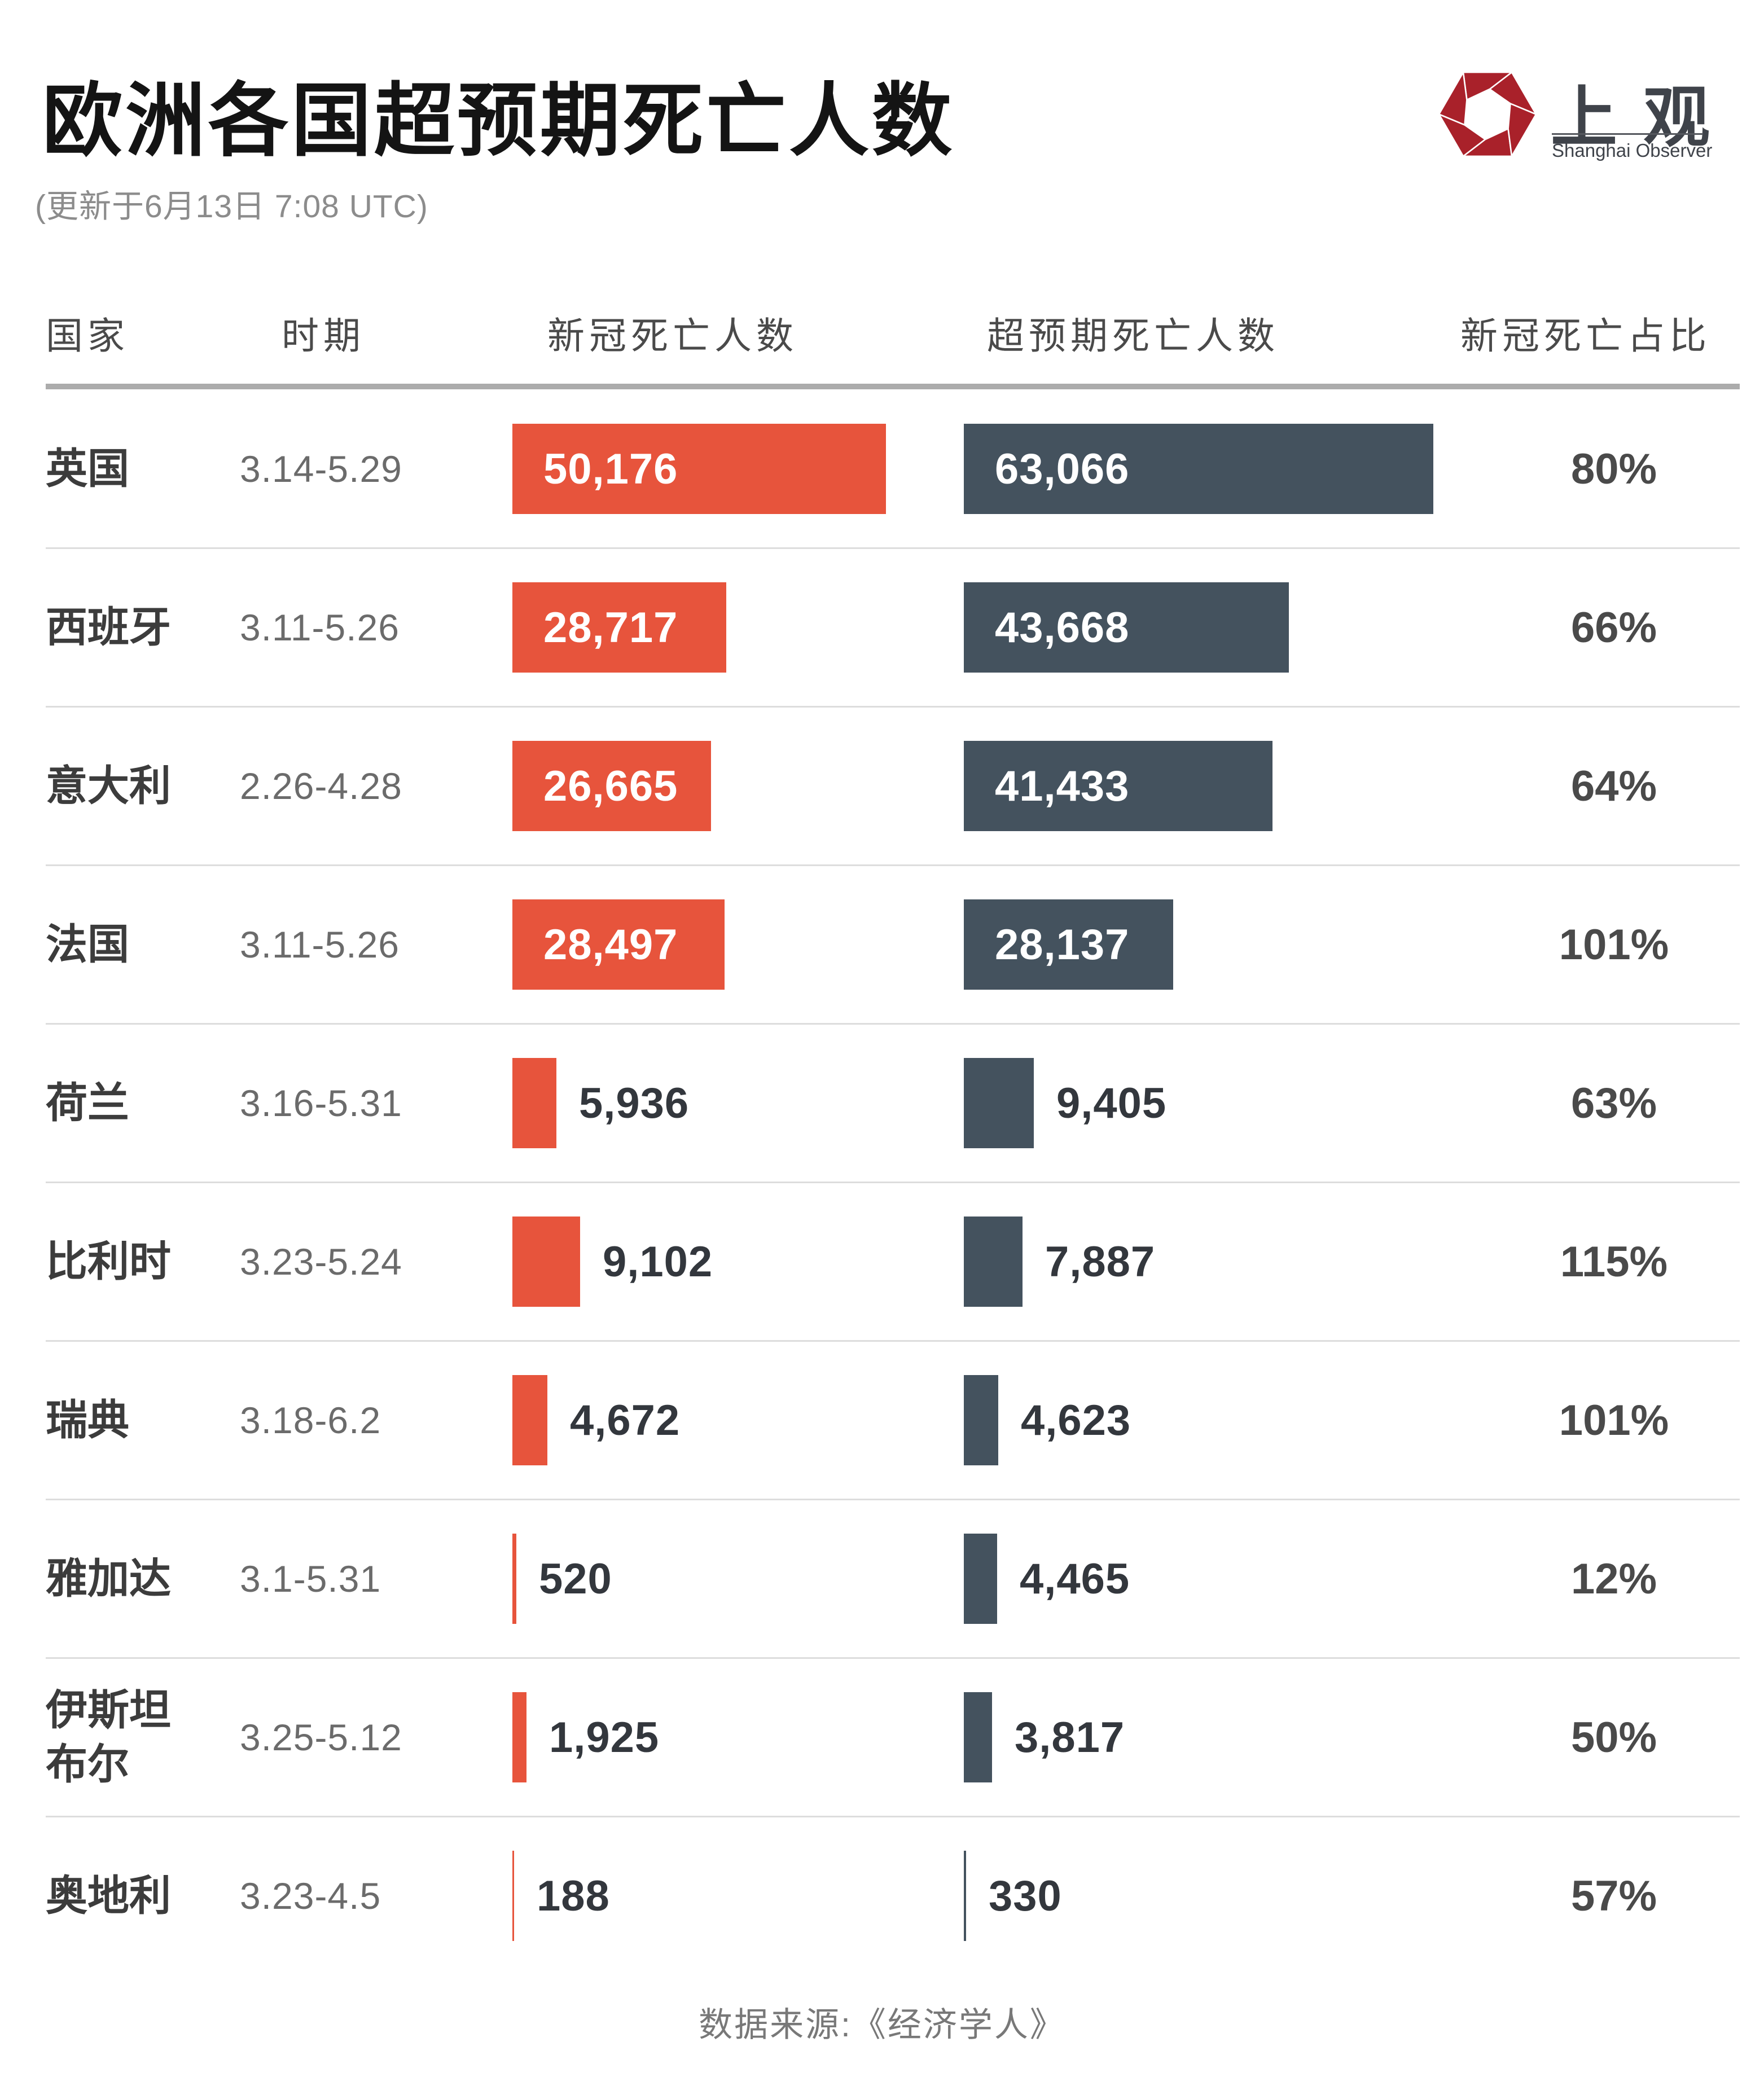 This screenshot has width=1764, height=2086. What do you see at coordinates (108, 627) in the screenshot?
I see `country-label: 西班牙` at bounding box center [108, 627].